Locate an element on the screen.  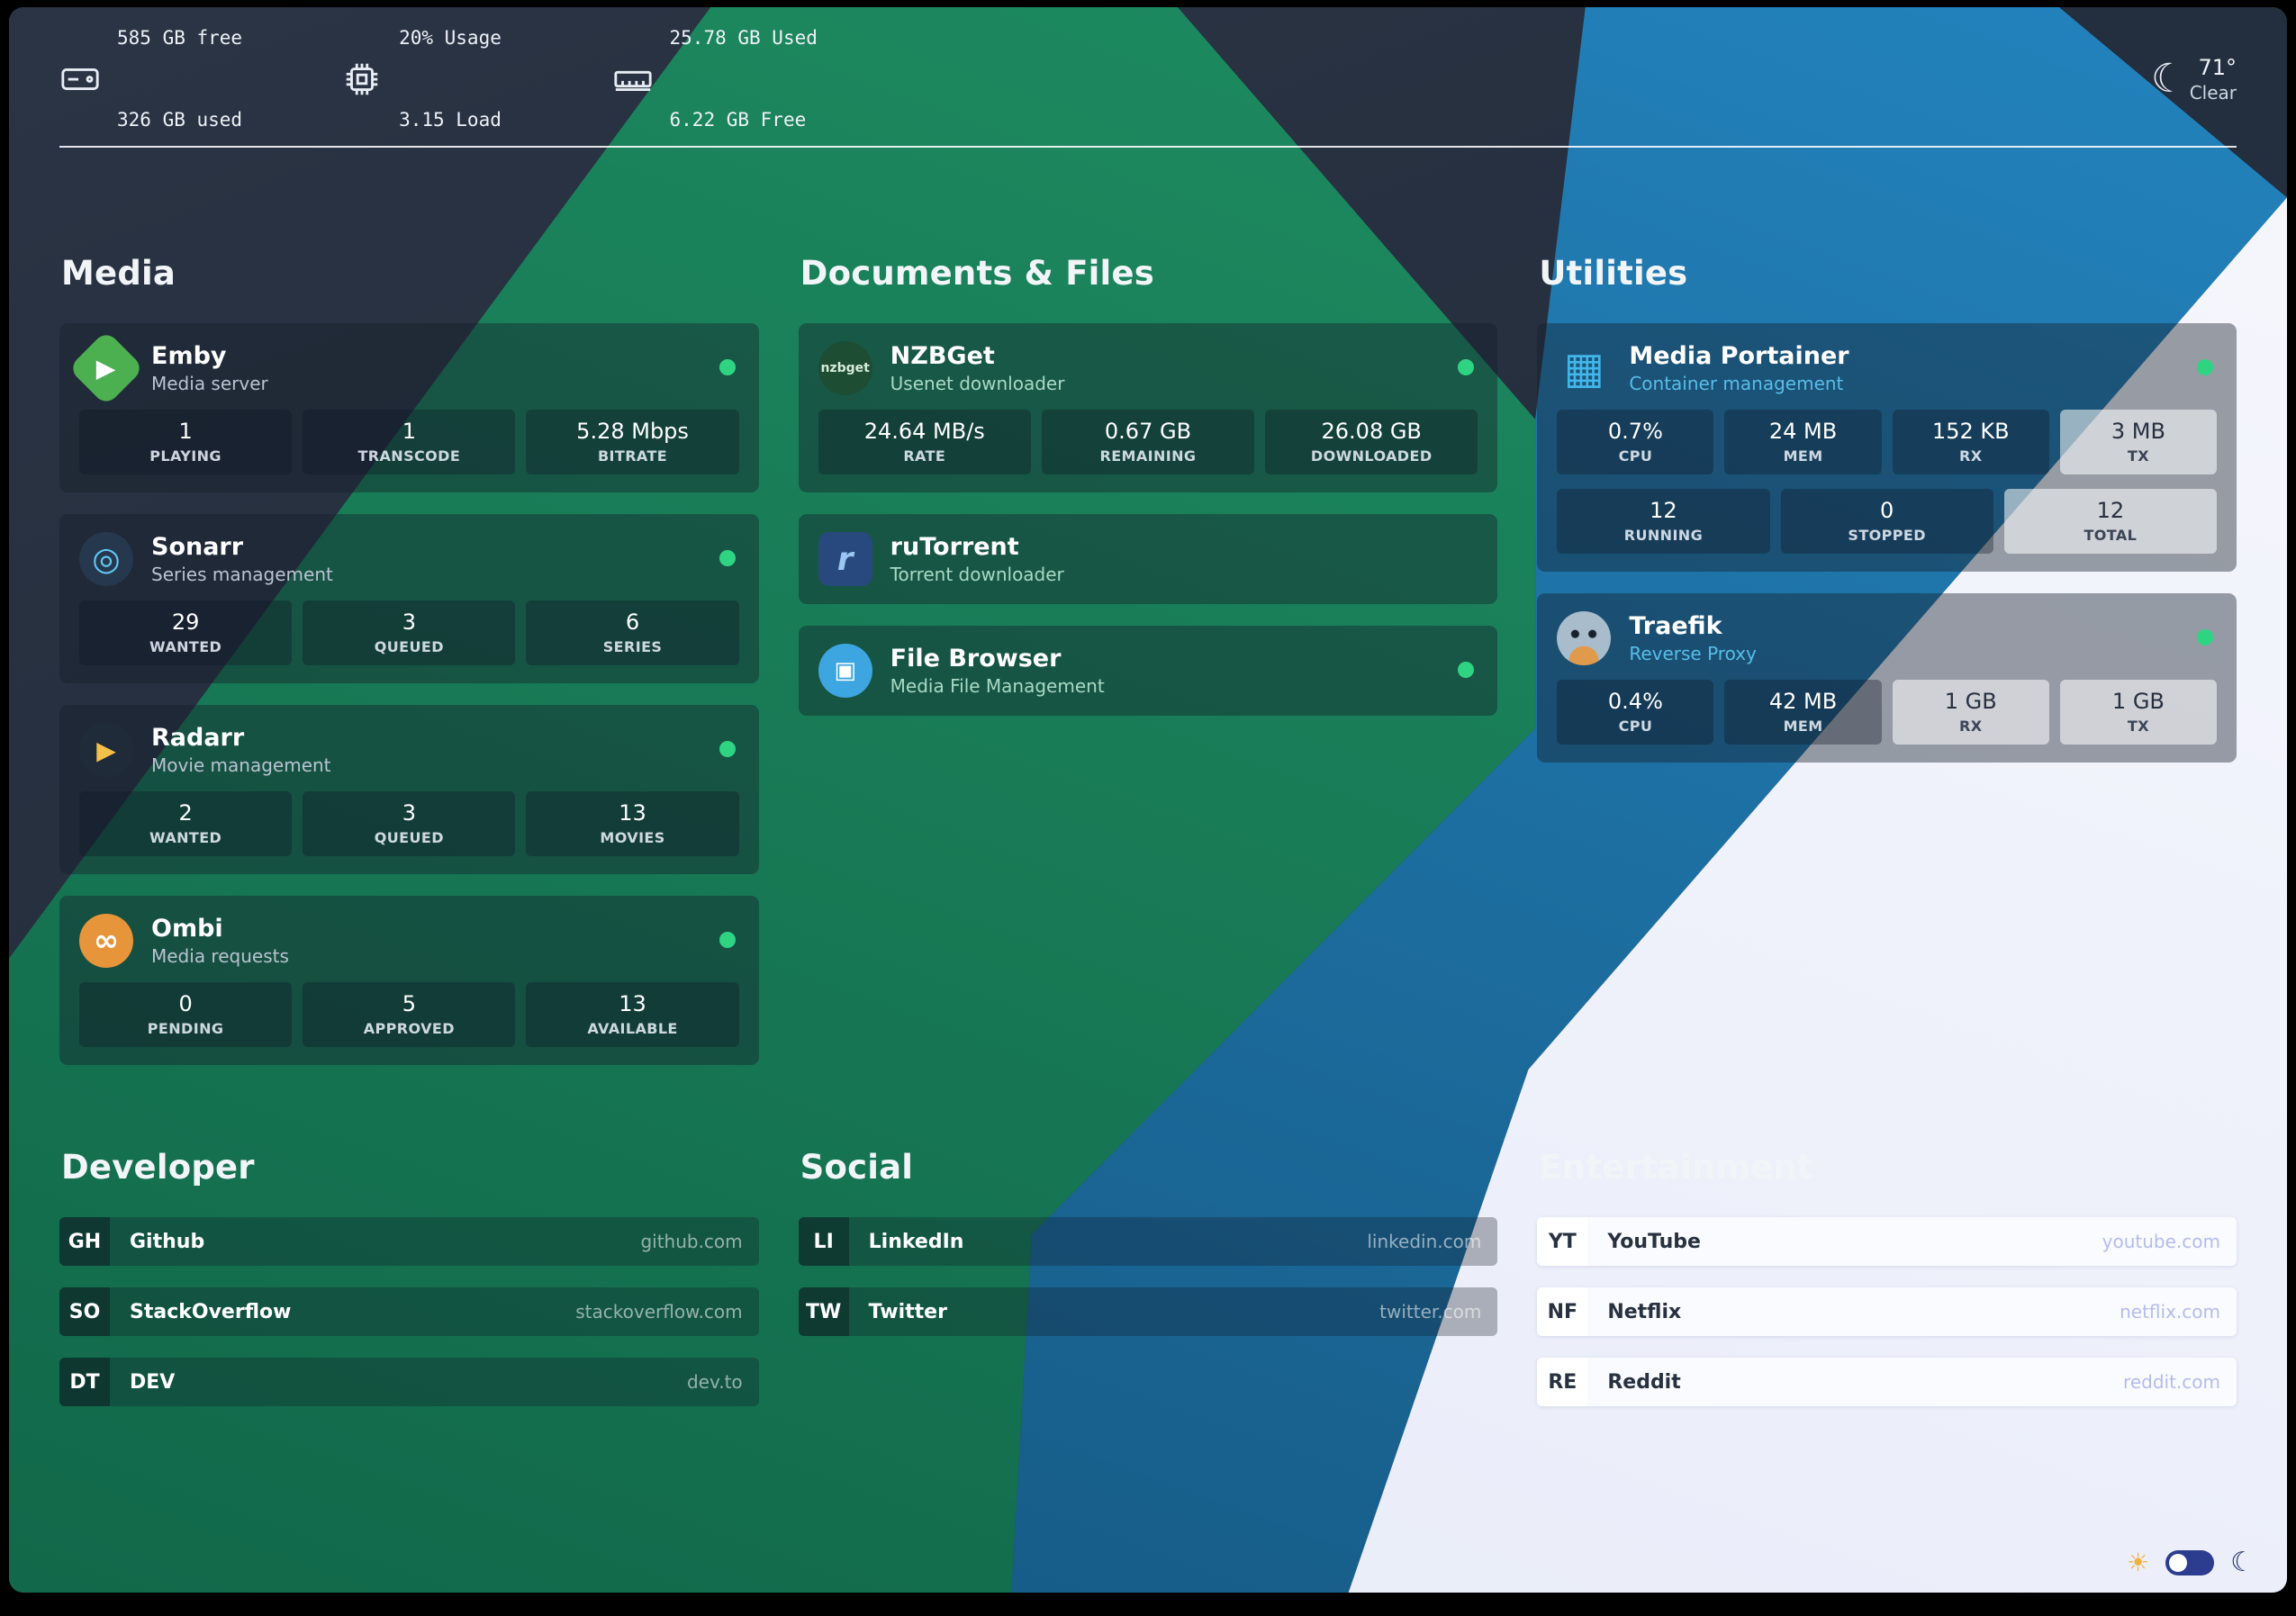
bookmark-label: Twitter is located at coordinates (907, 1311).